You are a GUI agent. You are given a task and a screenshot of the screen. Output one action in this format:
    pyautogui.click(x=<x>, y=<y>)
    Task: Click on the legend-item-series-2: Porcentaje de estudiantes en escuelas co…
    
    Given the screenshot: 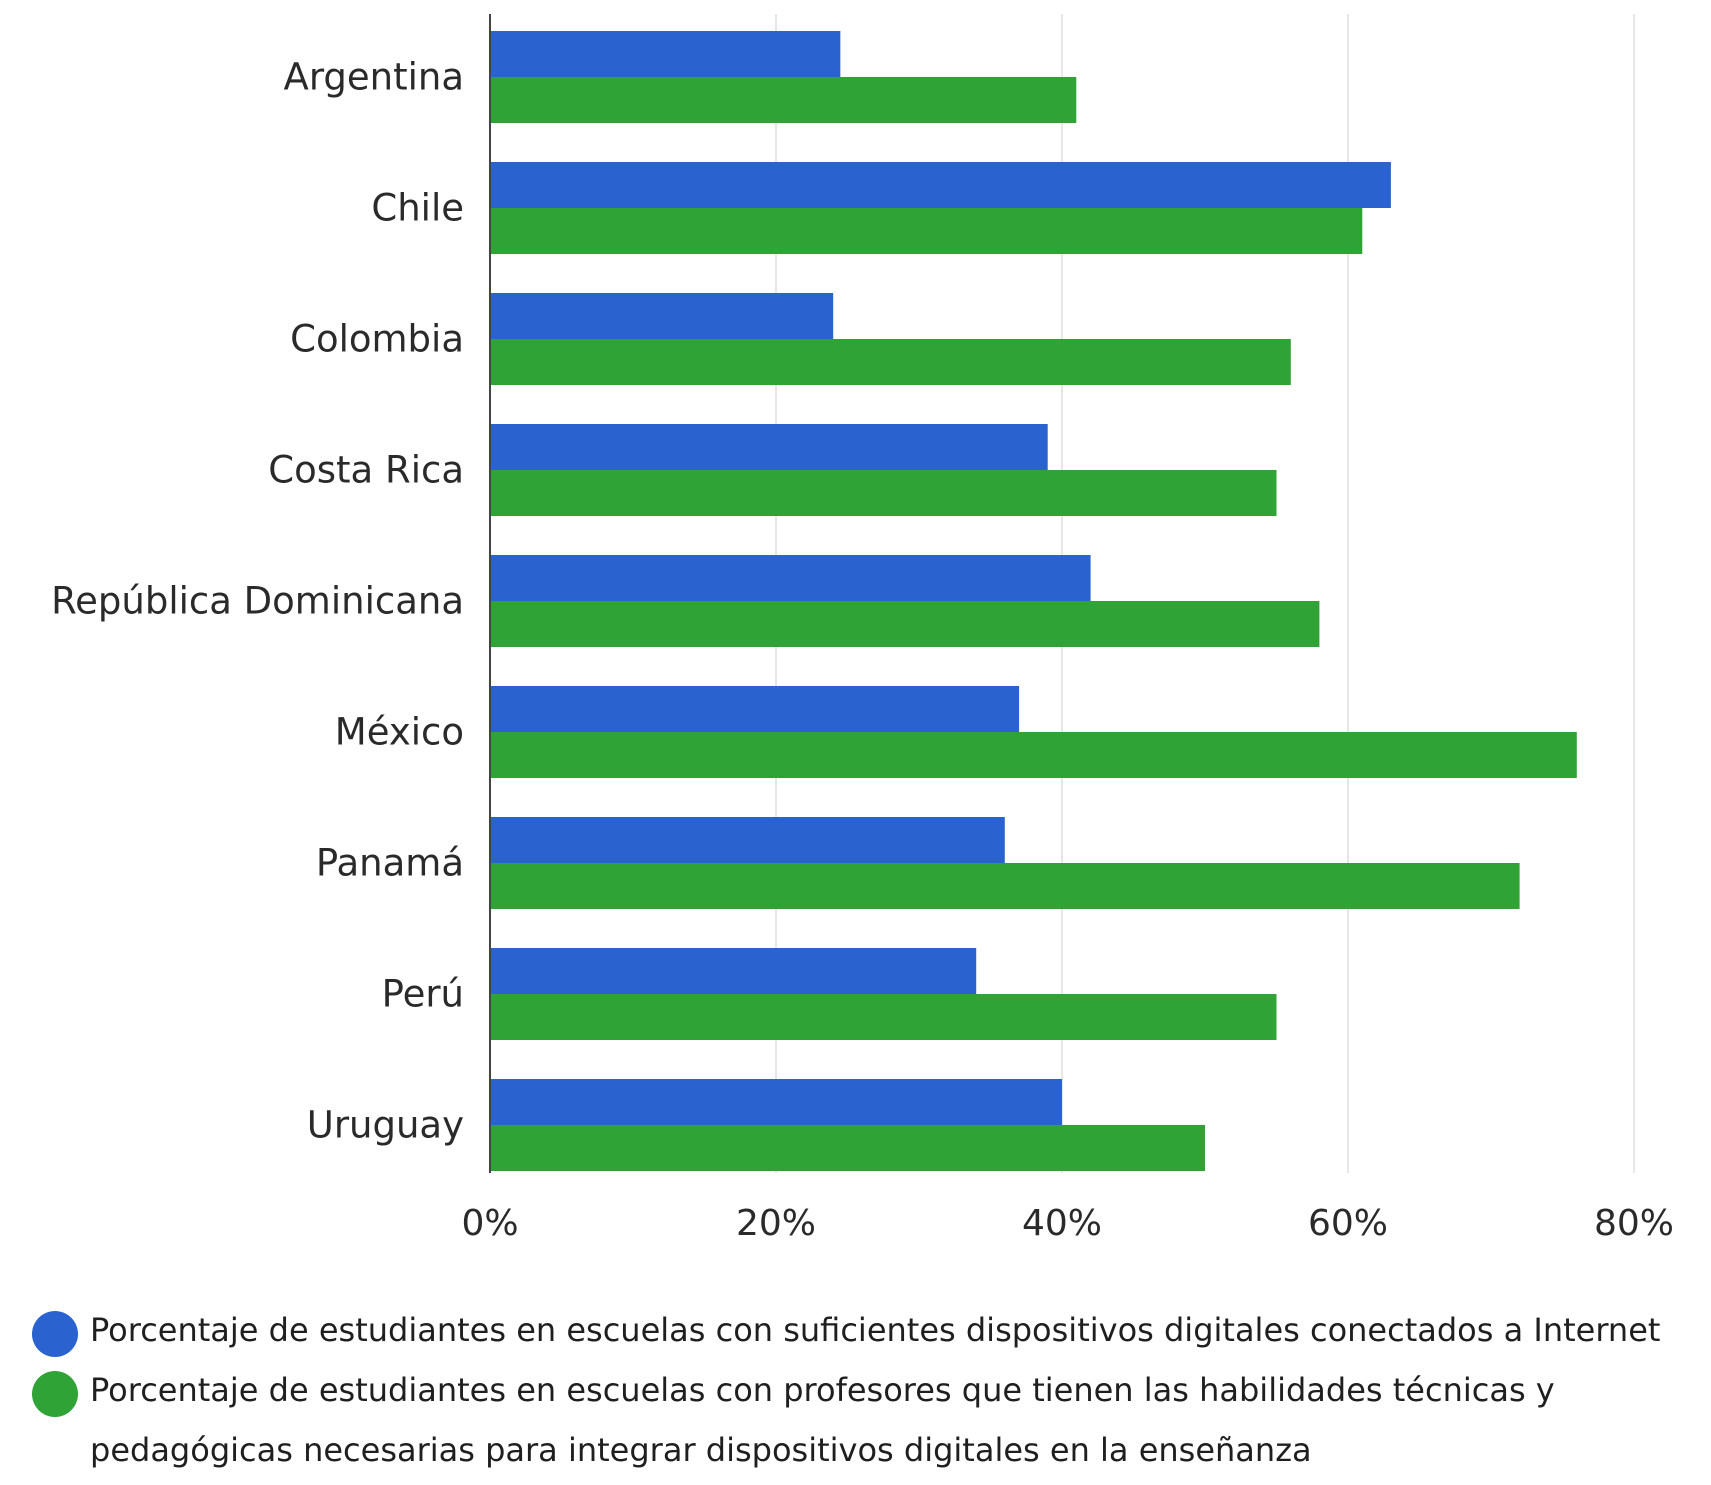 What is the action you would take?
    pyautogui.click(x=867, y=1420)
    